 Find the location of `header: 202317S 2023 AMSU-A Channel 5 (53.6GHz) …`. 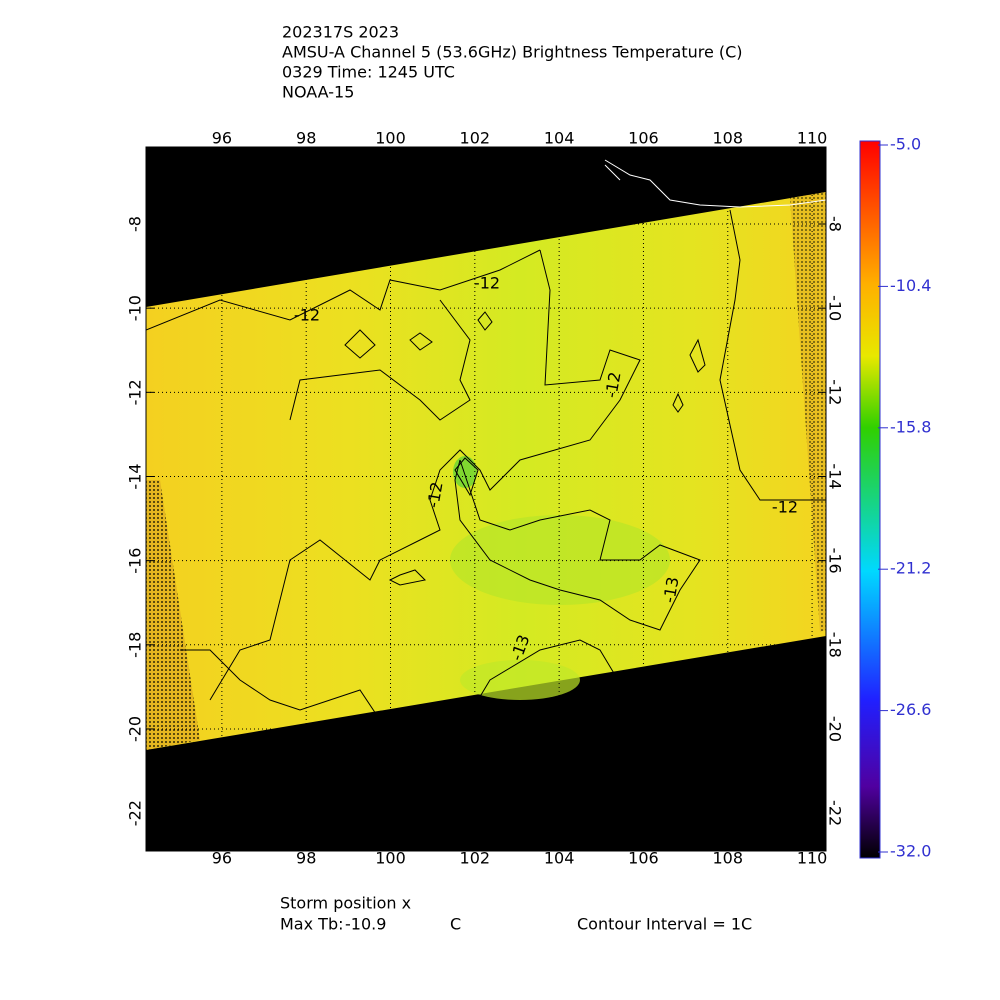

header: 202317S 2023 AMSU-A Channel 5 (53.6GHz) … is located at coordinates (512, 62).